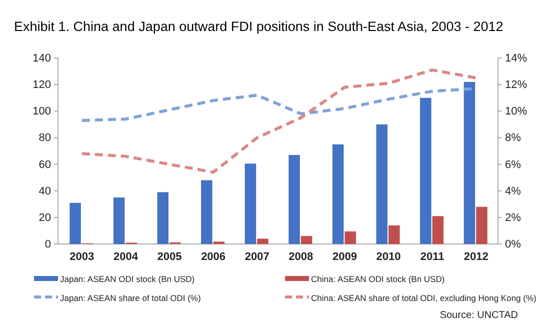 This screenshot has height=333, width=539. Describe the element at coordinates (44, 164) in the screenshot. I see `y-tick-label: 60` at that location.